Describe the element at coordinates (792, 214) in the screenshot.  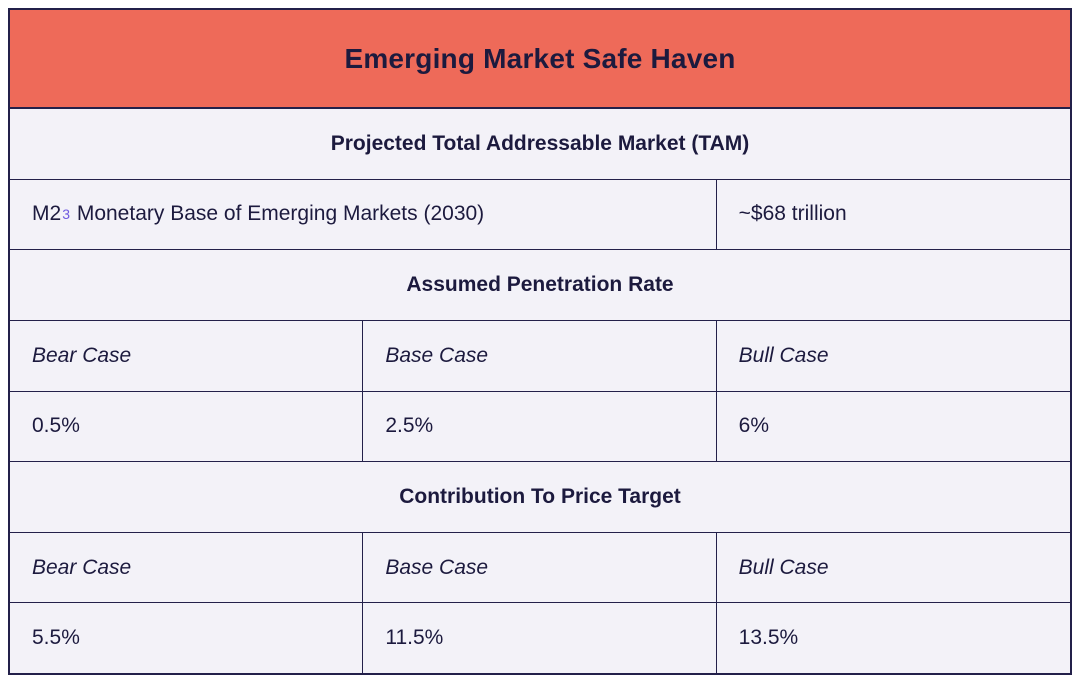
I see `tam-value: ~$68 trillion` at that location.